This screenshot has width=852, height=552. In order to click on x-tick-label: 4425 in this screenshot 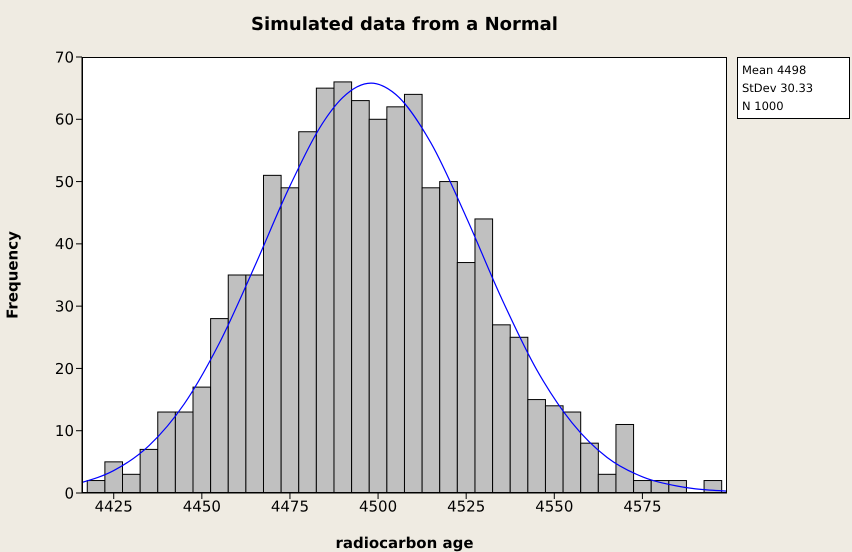, I will do `click(113, 507)`.